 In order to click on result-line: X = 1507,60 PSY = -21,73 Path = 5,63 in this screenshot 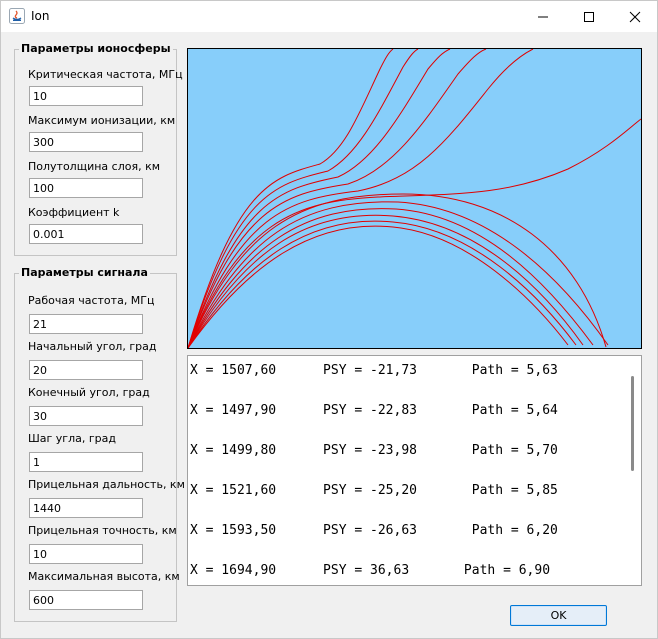, I will do `click(374, 370)`.